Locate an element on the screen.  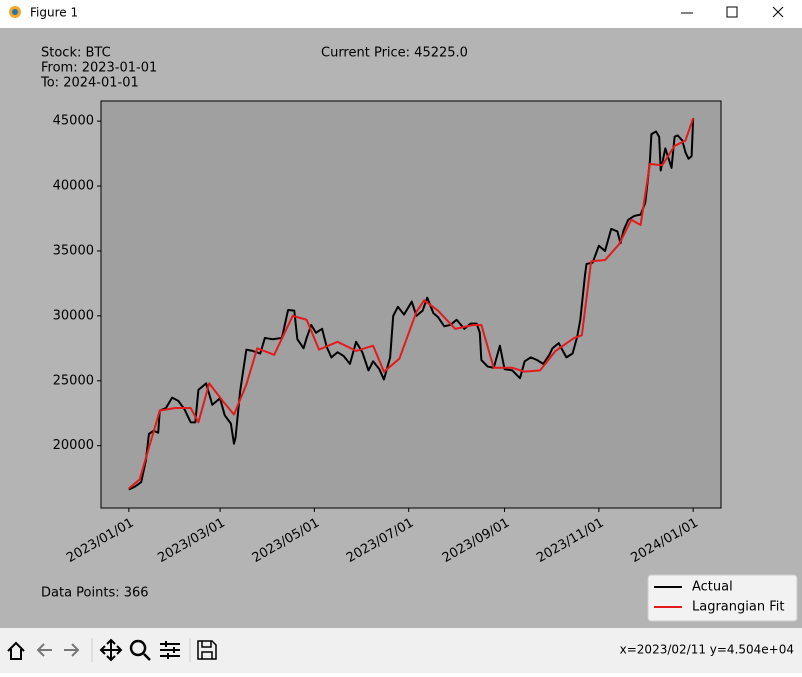
app-icon is located at coordinates (15, 12).